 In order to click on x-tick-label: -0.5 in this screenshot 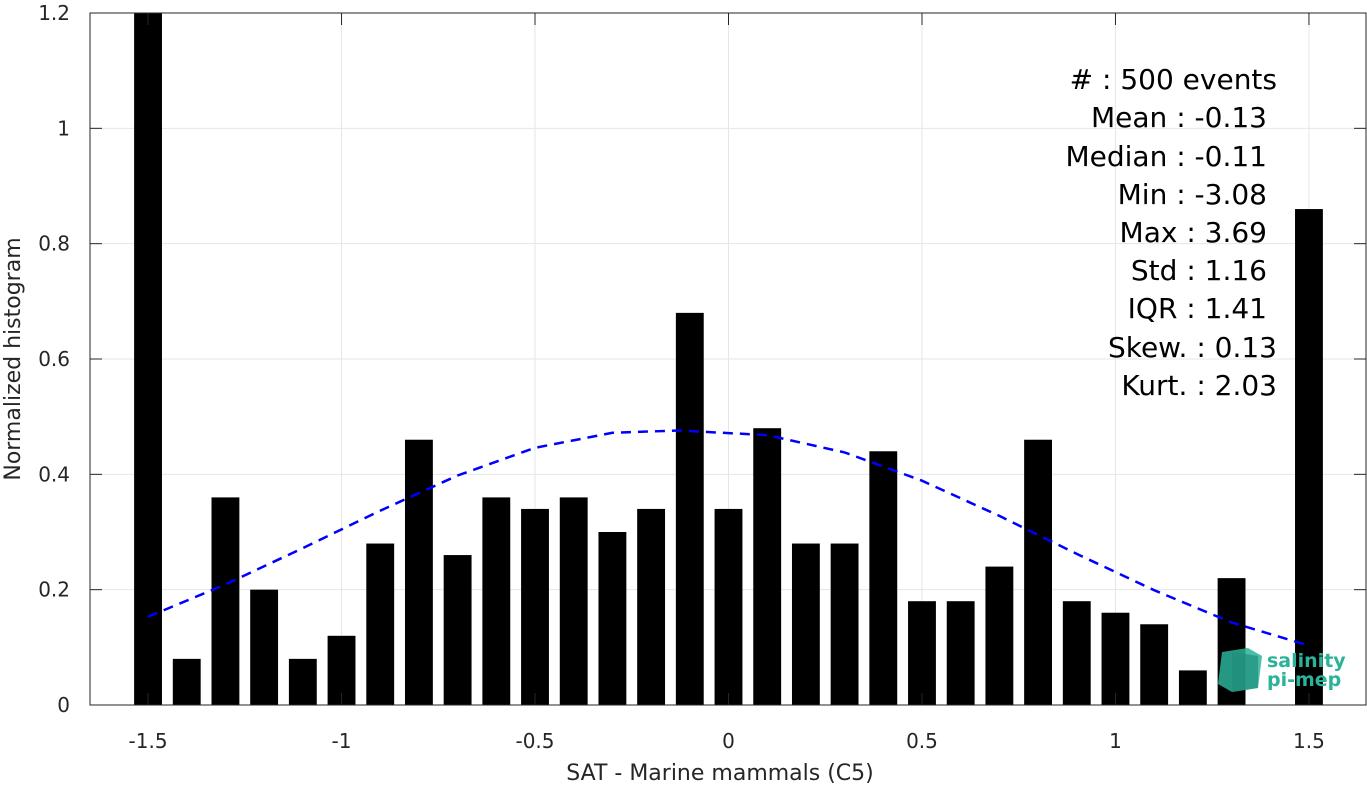, I will do `click(534, 741)`.